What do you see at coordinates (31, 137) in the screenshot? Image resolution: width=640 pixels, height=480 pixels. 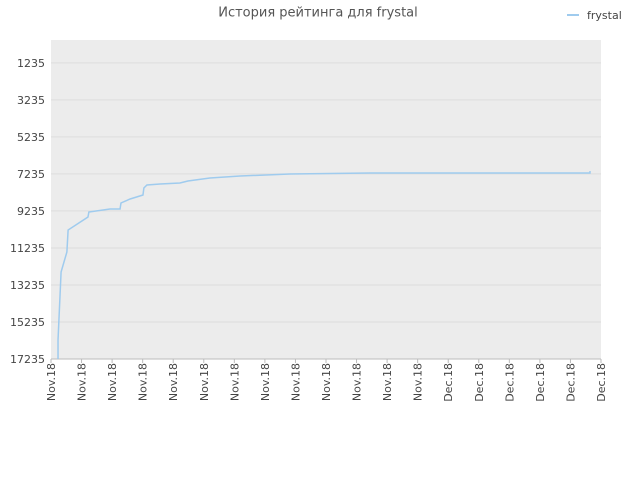 I see `y-tick-label: 5235` at bounding box center [31, 137].